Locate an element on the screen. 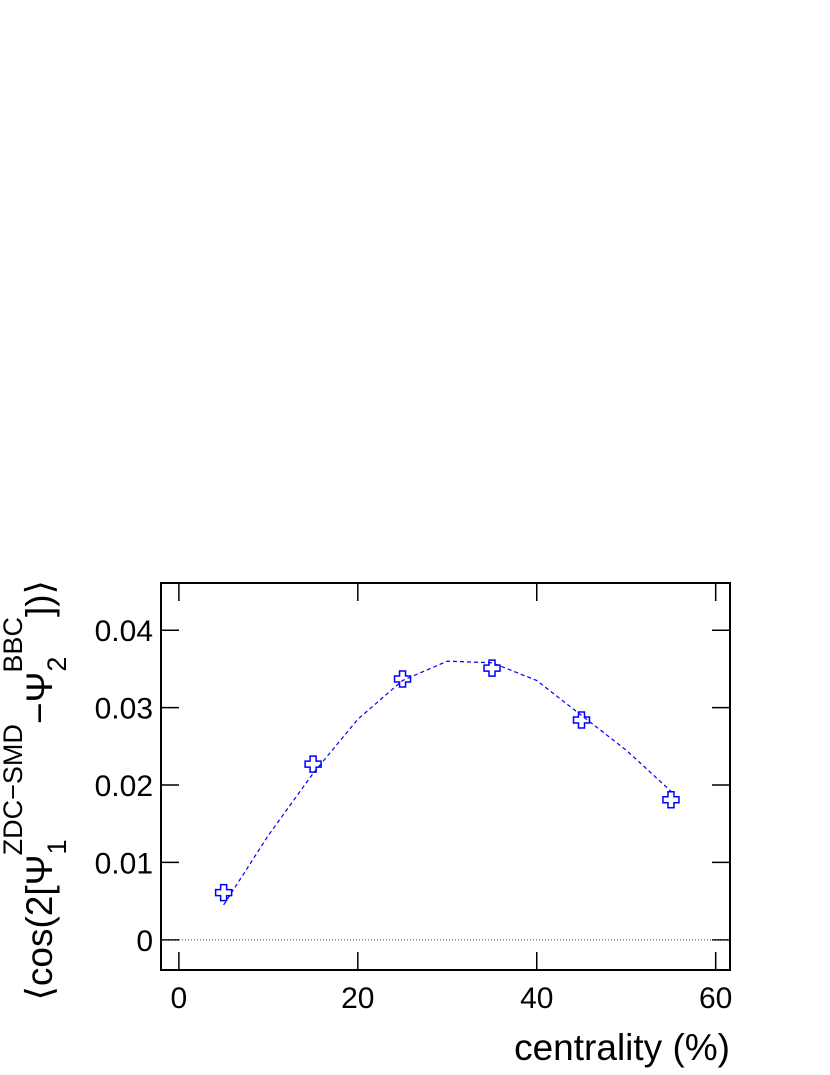  y-label-part: ])⟩ is located at coordinates (39, 598).